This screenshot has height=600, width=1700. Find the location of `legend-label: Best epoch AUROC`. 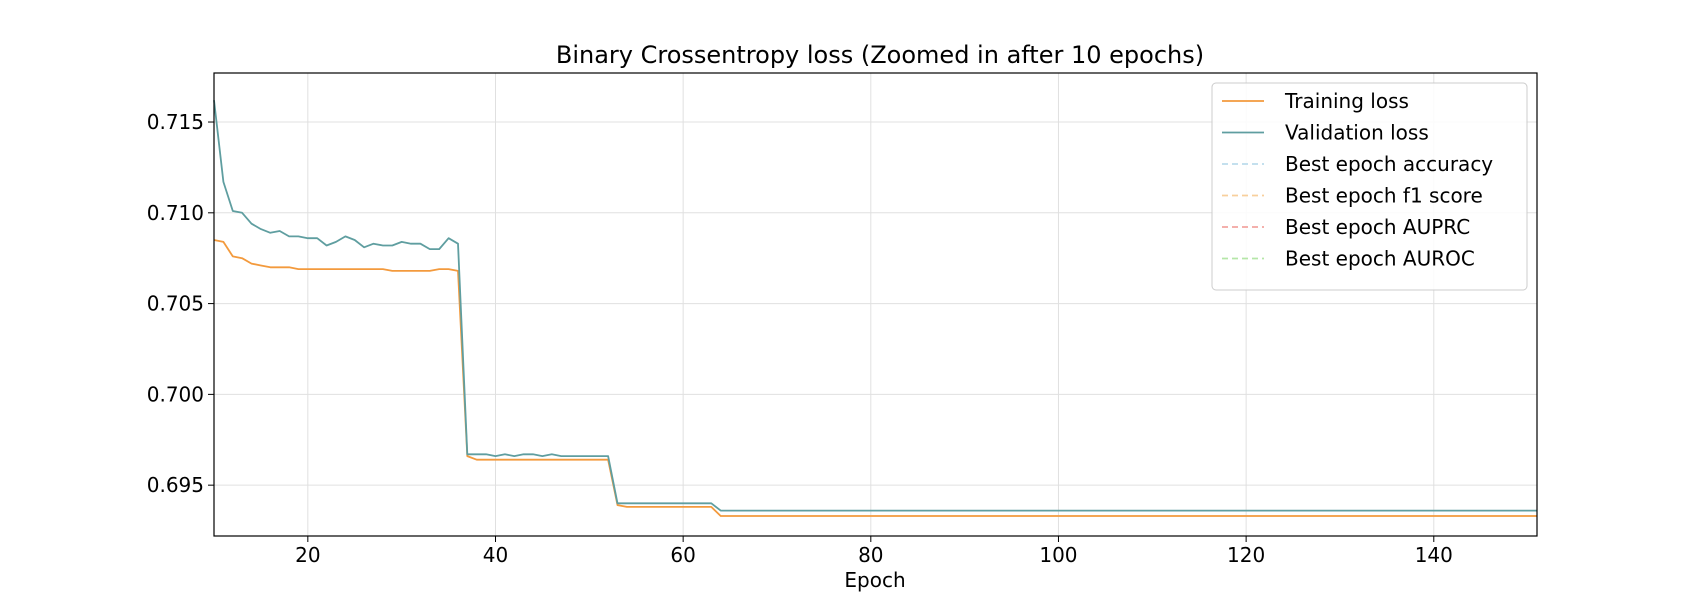

legend-label: Best epoch AUROC is located at coordinates (1380, 259).